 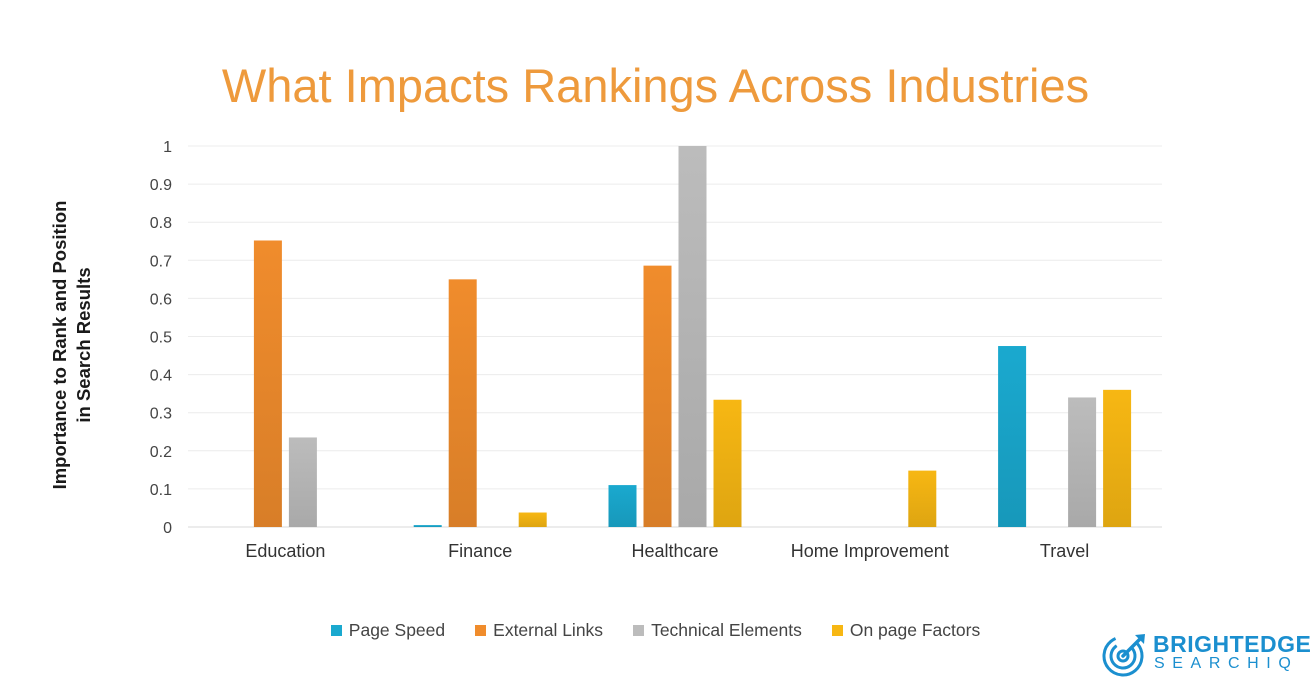 I want to click on legend-item: Technical Elements, so click(x=717, y=630).